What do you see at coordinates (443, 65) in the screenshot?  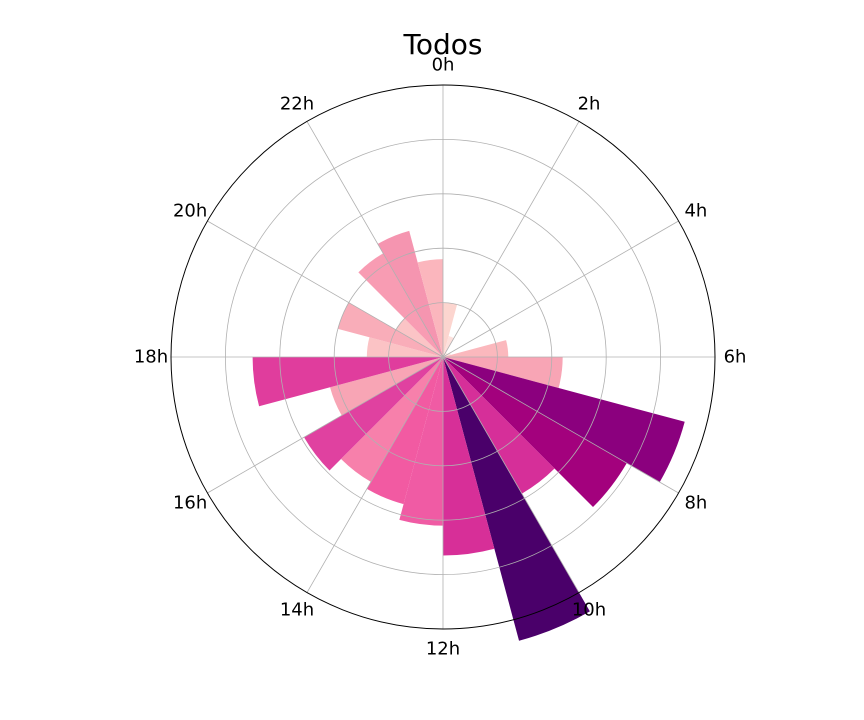 I see `theta-tick-label: 0h` at bounding box center [443, 65].